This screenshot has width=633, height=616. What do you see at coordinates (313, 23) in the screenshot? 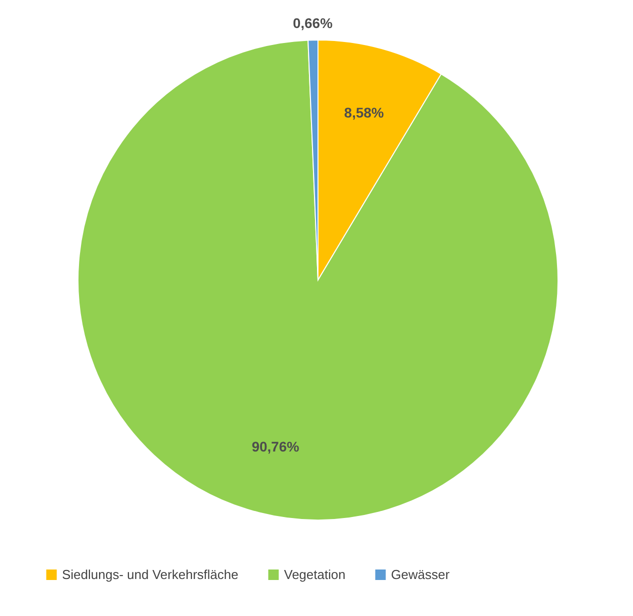
I see `data-label: 0,66%` at bounding box center [313, 23].